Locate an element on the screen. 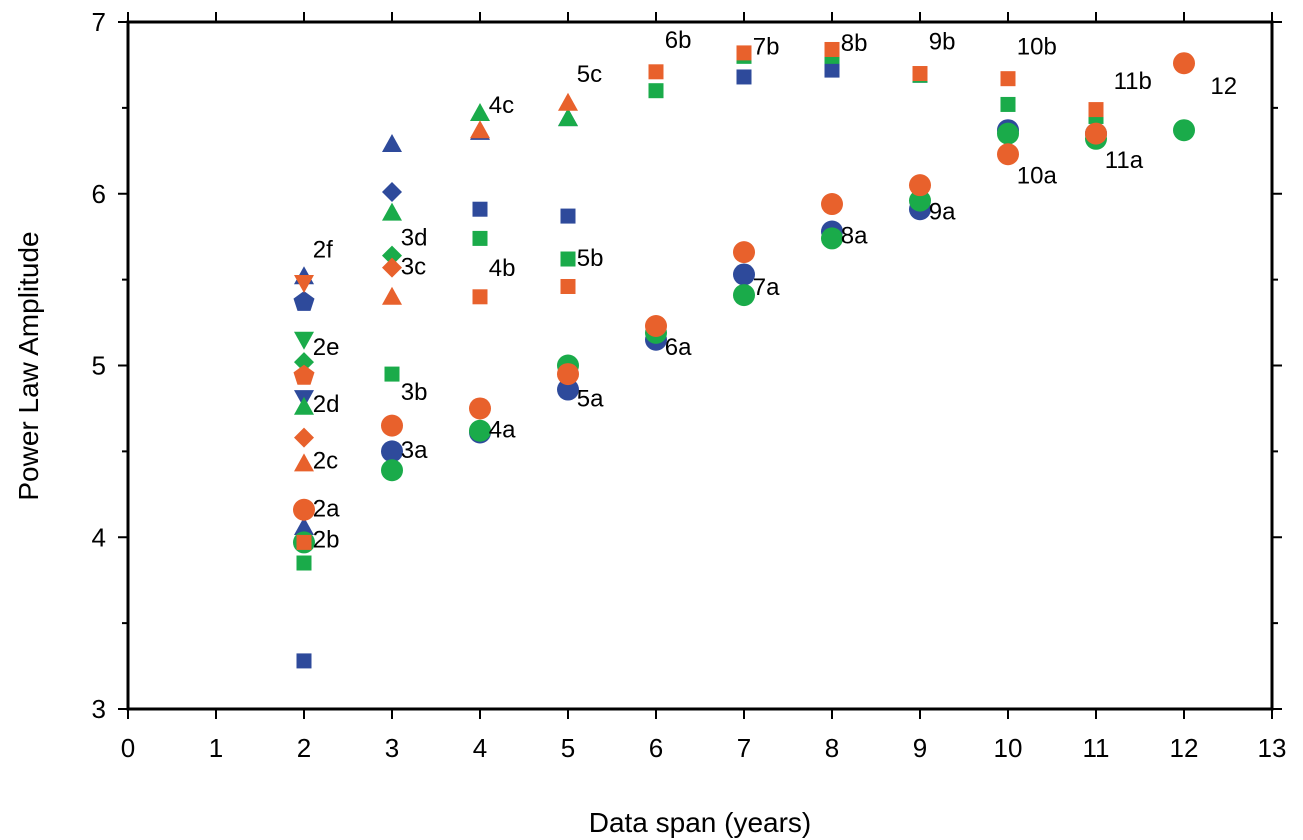 The height and width of the screenshot is (840, 1303). x-tick-label: 13 is located at coordinates (1272, 748).